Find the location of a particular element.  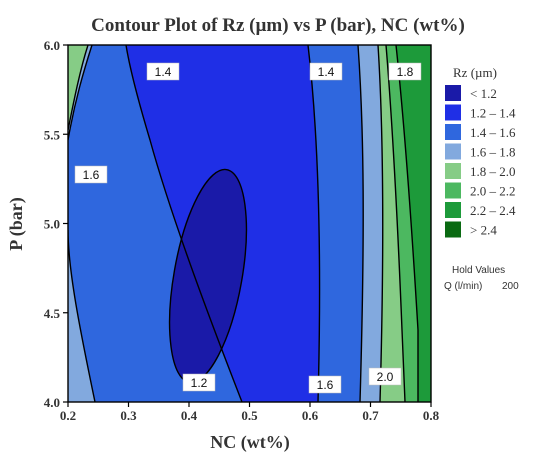

y-tick-label: 5.0 is located at coordinates (52, 224).